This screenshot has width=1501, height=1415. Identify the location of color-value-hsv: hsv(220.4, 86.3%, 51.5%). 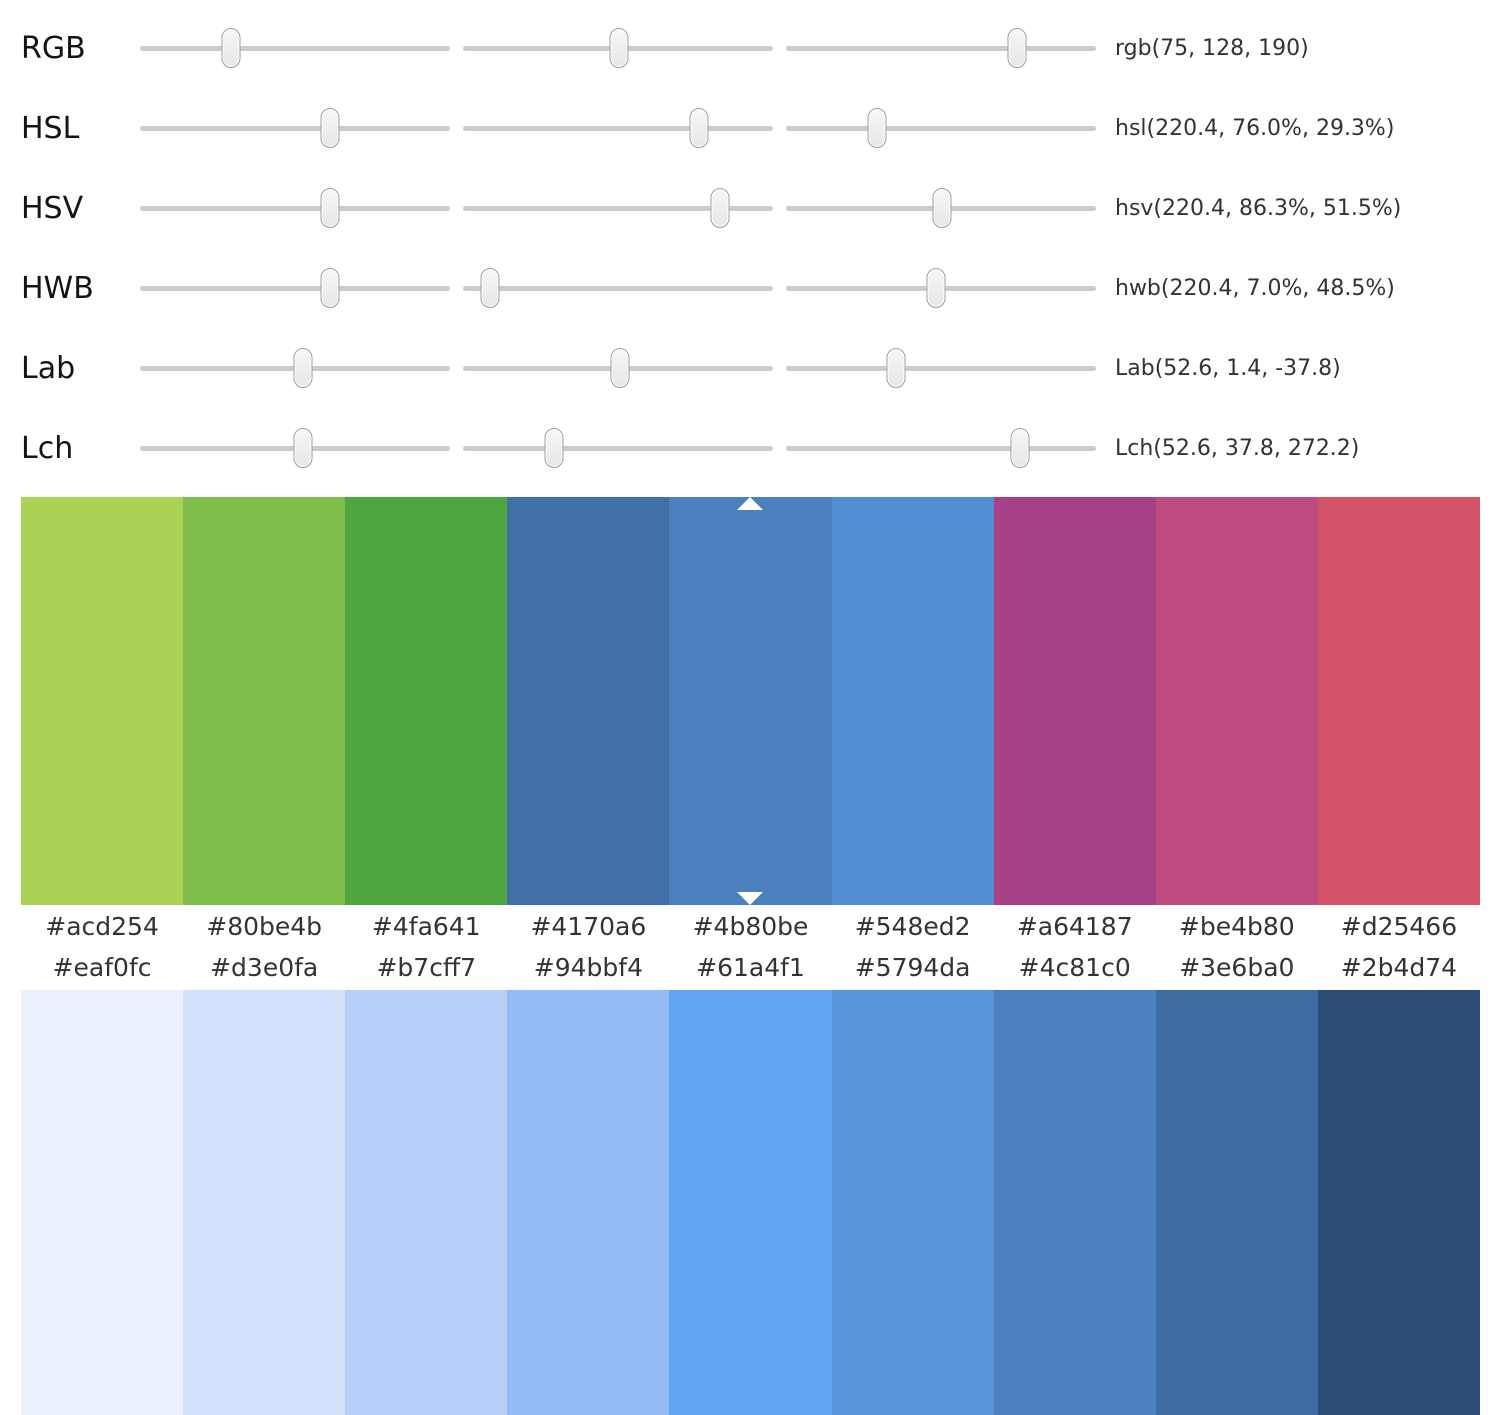
(1258, 208).